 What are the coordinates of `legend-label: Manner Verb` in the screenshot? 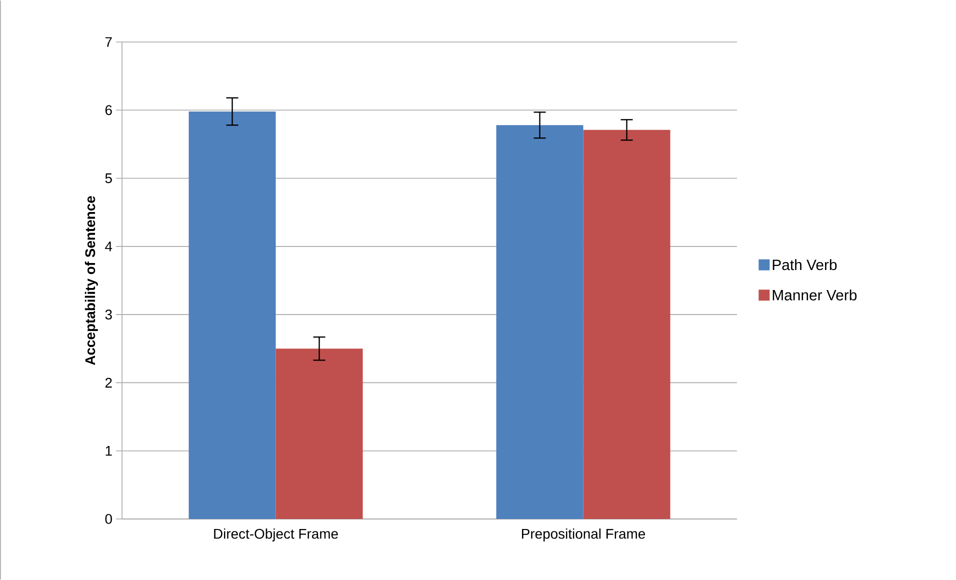 It's located at (814, 294).